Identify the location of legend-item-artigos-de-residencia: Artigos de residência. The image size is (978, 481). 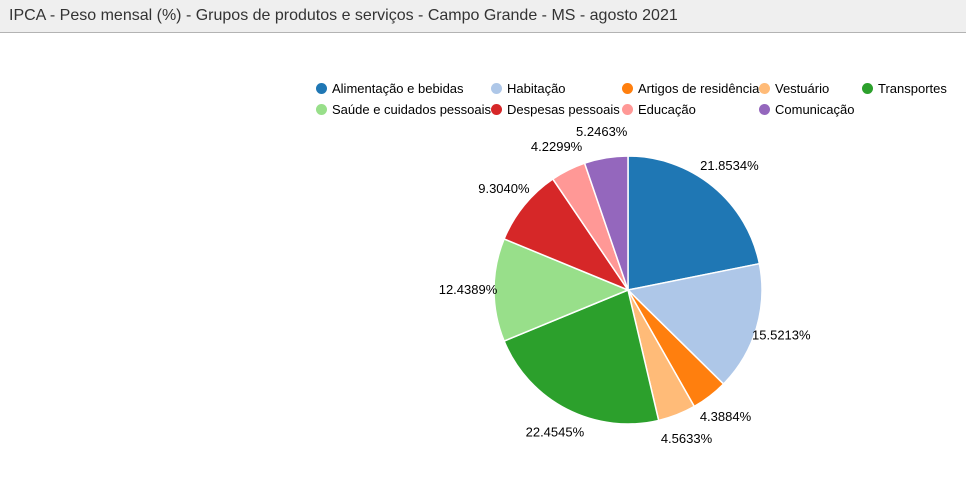
(690, 88).